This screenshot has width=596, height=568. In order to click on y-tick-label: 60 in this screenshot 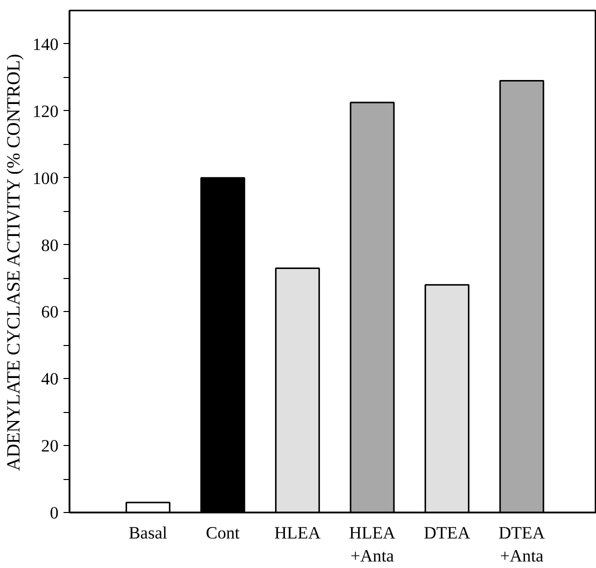, I will do `click(49, 312)`.